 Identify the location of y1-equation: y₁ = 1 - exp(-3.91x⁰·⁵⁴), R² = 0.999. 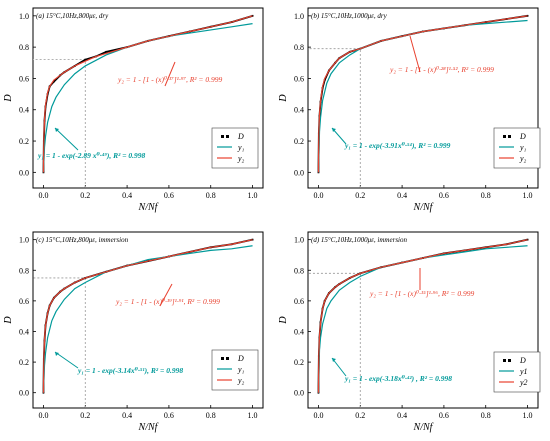
(397, 145).